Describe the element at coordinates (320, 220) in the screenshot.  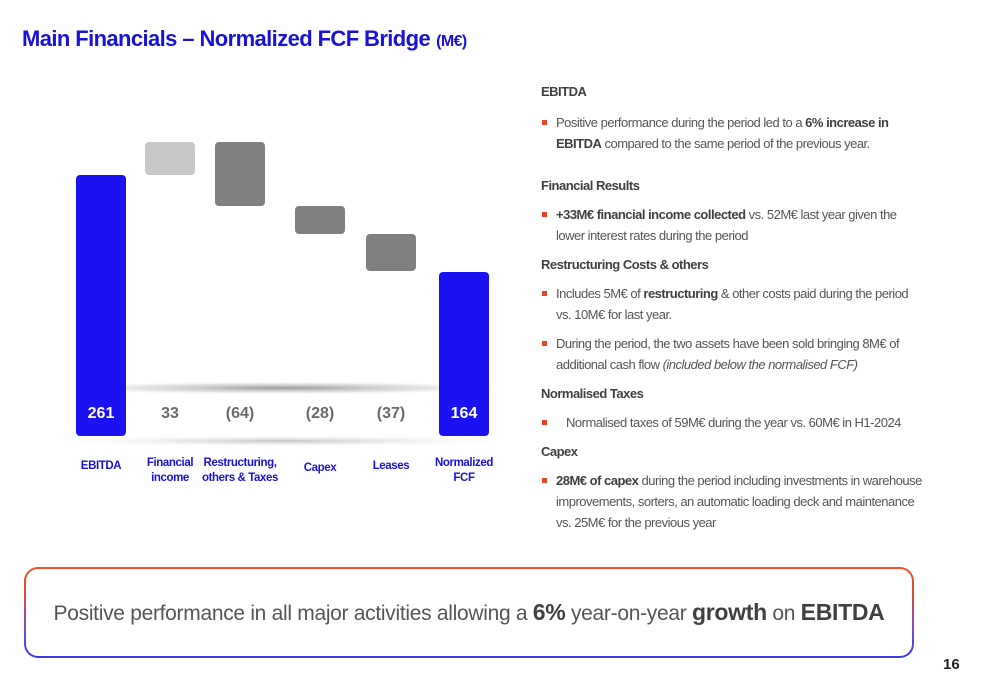
I see `bar-capex` at that location.